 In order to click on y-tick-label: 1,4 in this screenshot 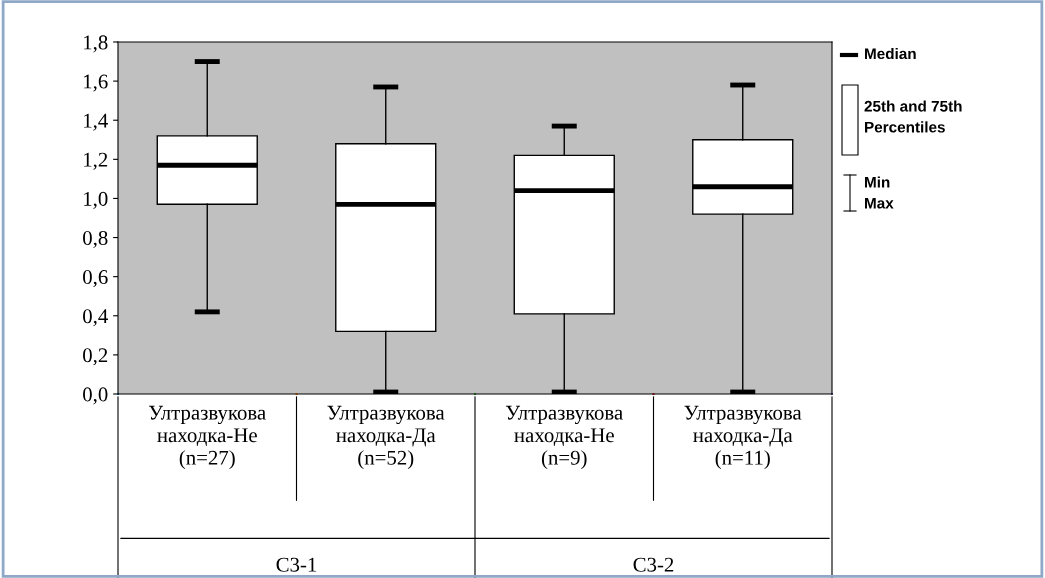, I will do `click(96, 122)`.